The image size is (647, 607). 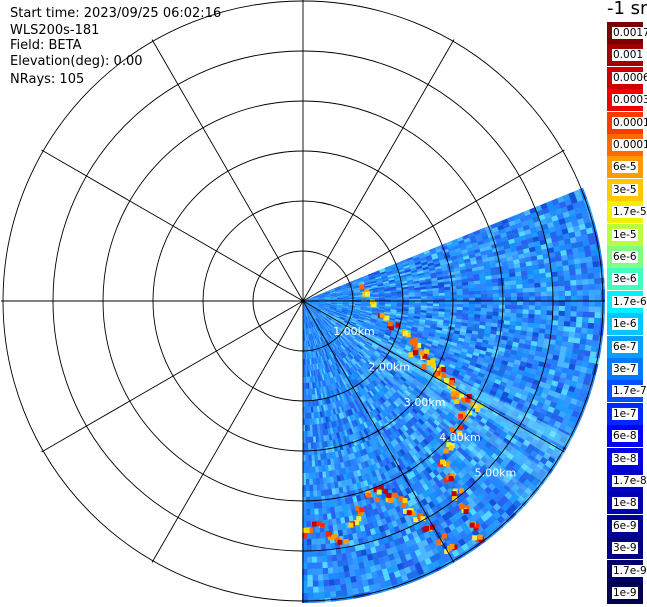 What do you see at coordinates (625, 369) in the screenshot?
I see `colorbar-label: 3e-7` at bounding box center [625, 369].